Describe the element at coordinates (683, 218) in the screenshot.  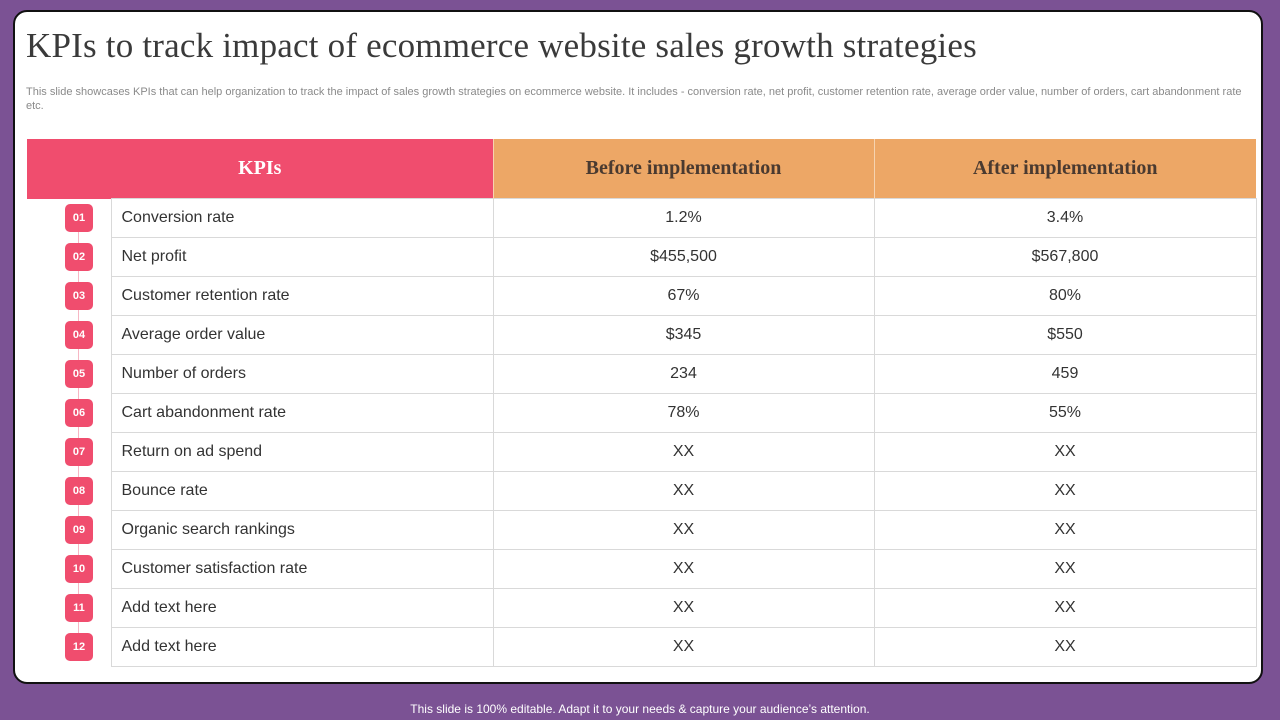
I see `before-value-cell: 1.2%` at that location.